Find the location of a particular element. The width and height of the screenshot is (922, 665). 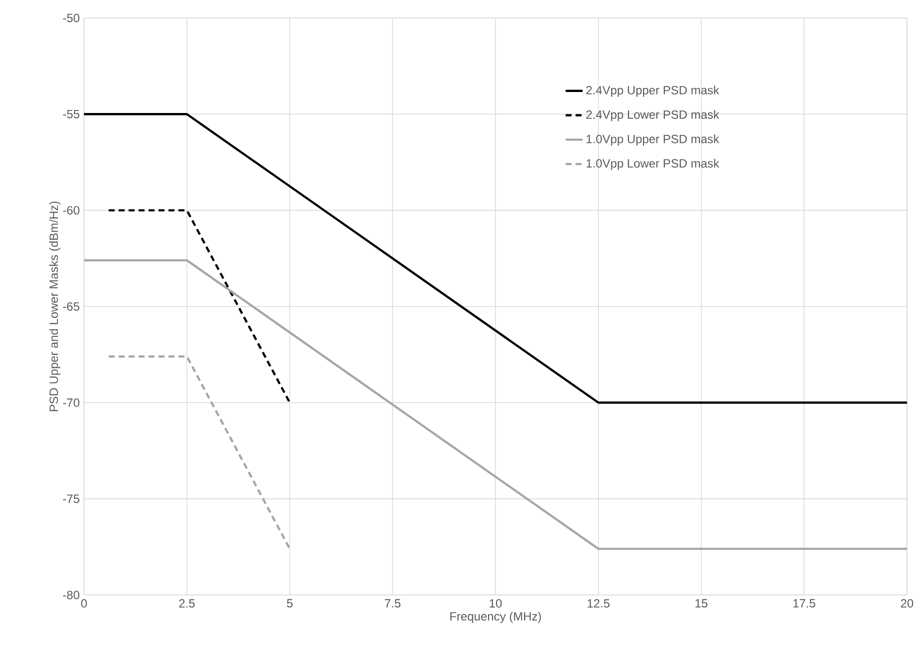

y-tick-label: -50 is located at coordinates (71, 18).